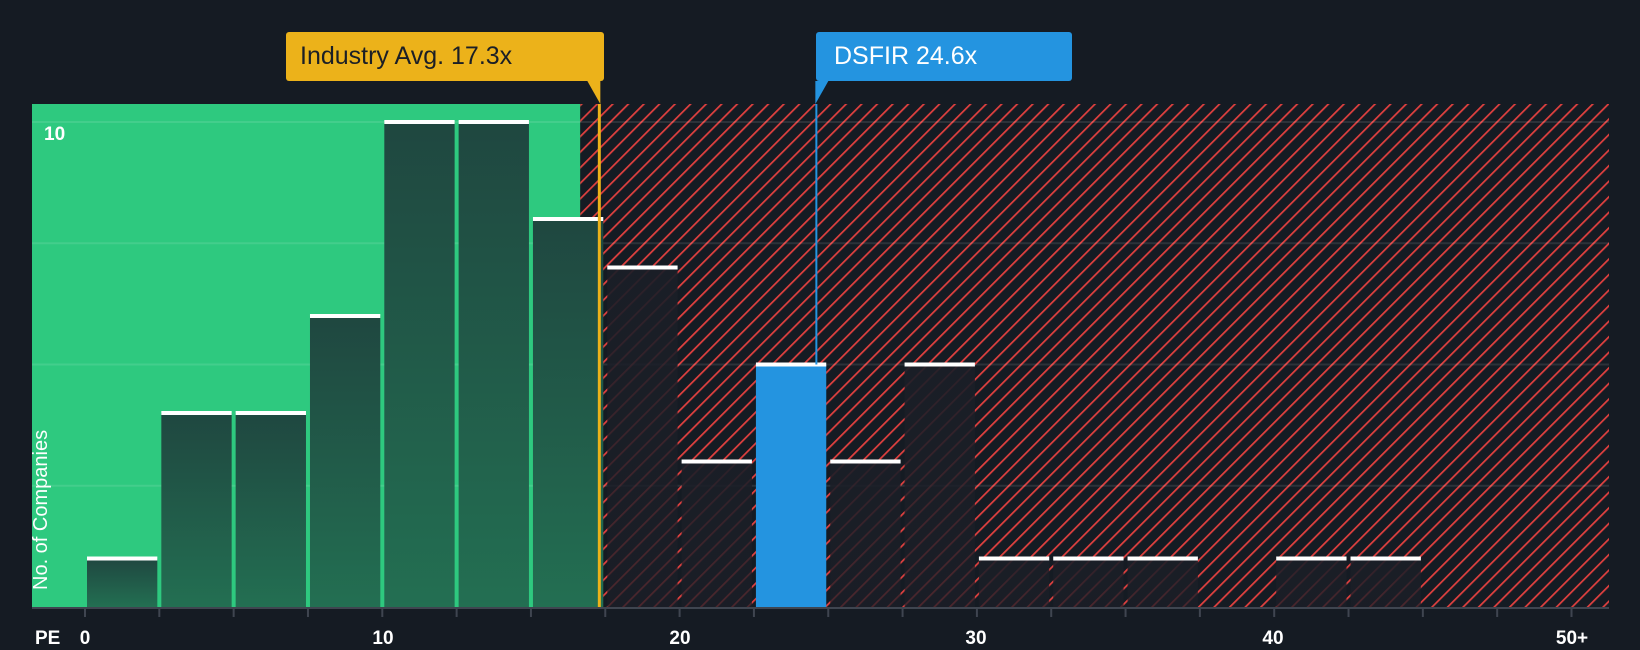  What do you see at coordinates (48, 638) in the screenshot?
I see `x-axis-name: PE` at bounding box center [48, 638].